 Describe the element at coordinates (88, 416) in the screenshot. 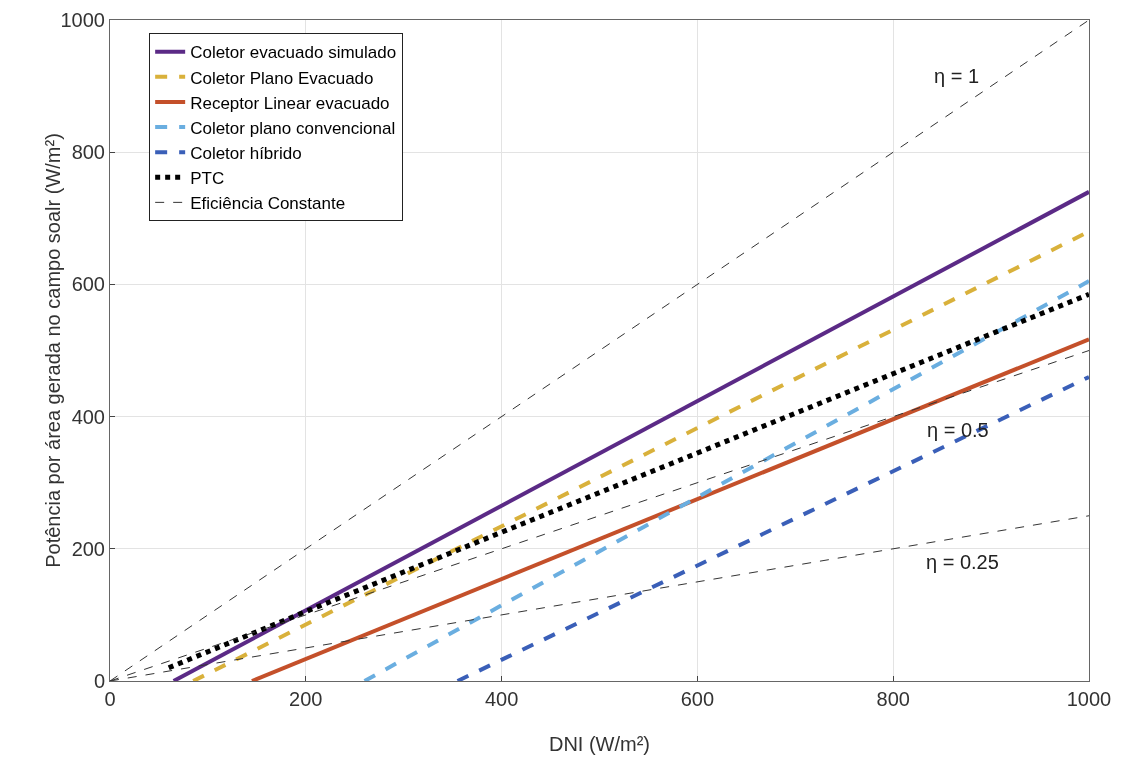

I see `y-tick-label: 400` at that location.